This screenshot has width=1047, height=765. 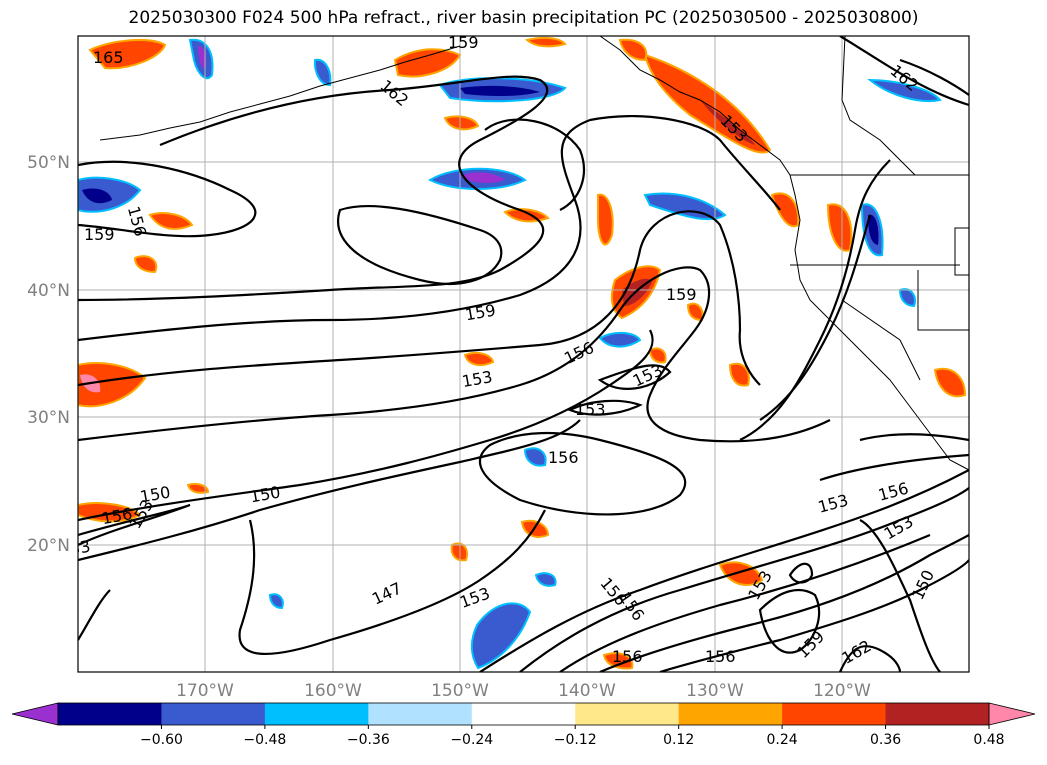 What do you see at coordinates (782, 740) in the screenshot?
I see `colorbar-tick-label: 0.24` at bounding box center [782, 740].